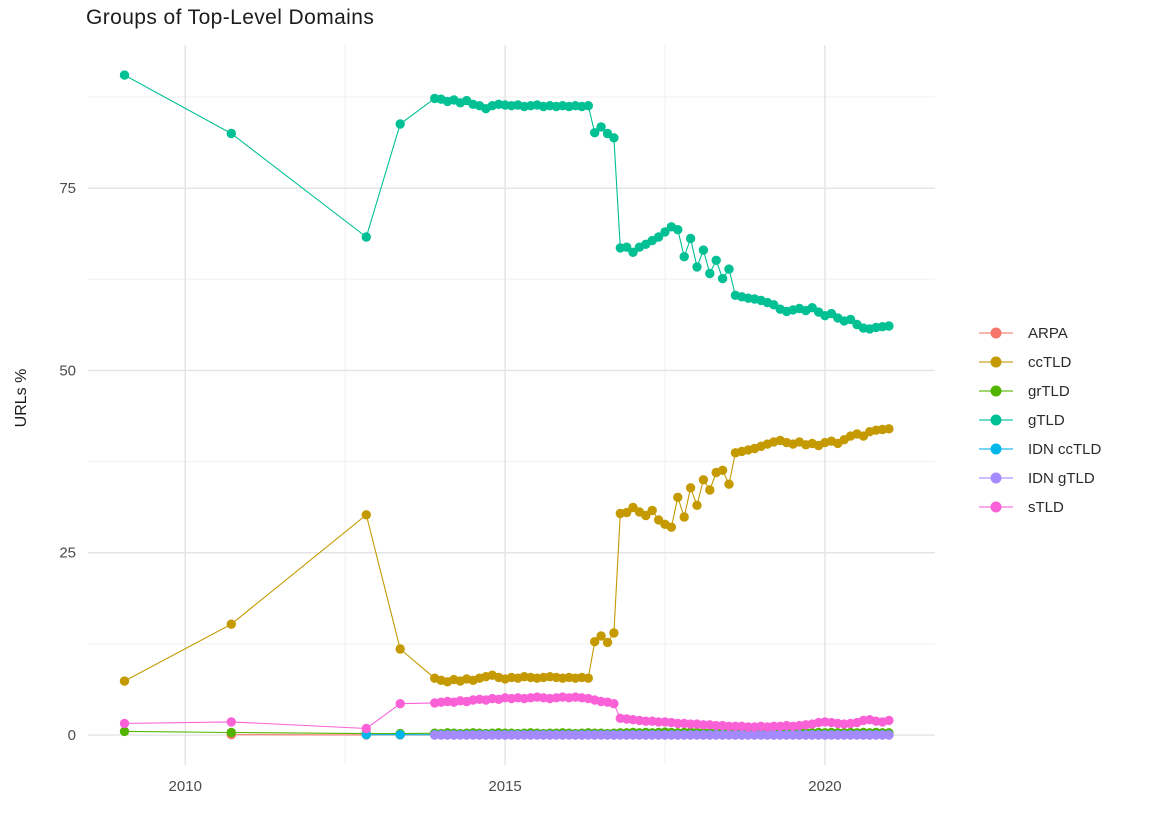 Image resolution: width=1164 pixels, height=827 pixels. Describe the element at coordinates (72, 735) in the screenshot. I see `y-tick-label: 0` at that location.